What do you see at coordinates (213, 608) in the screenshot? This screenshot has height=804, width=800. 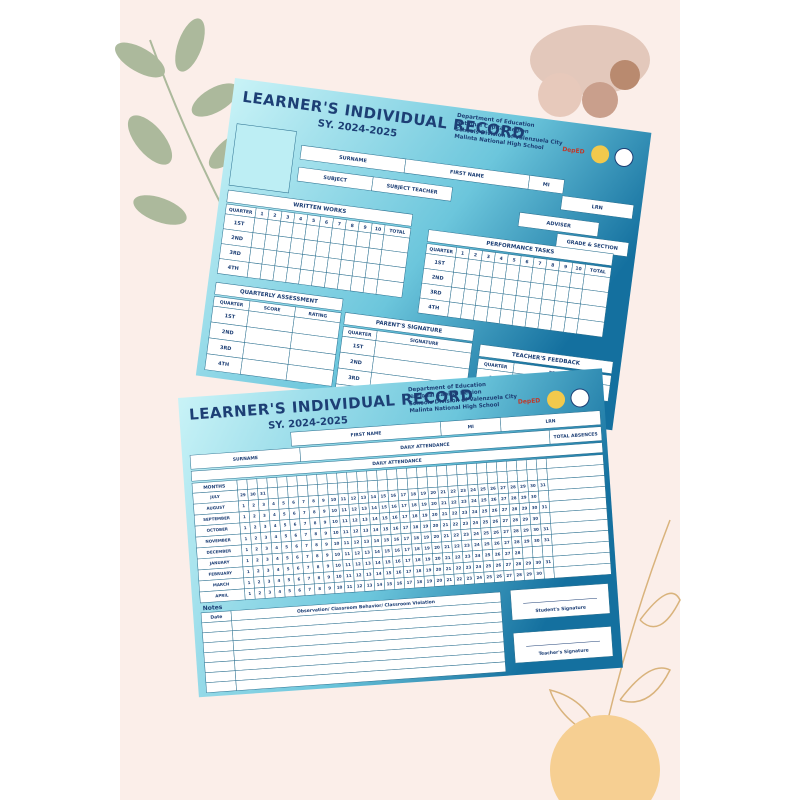 I see `notes-title: Notes` at bounding box center [213, 608].